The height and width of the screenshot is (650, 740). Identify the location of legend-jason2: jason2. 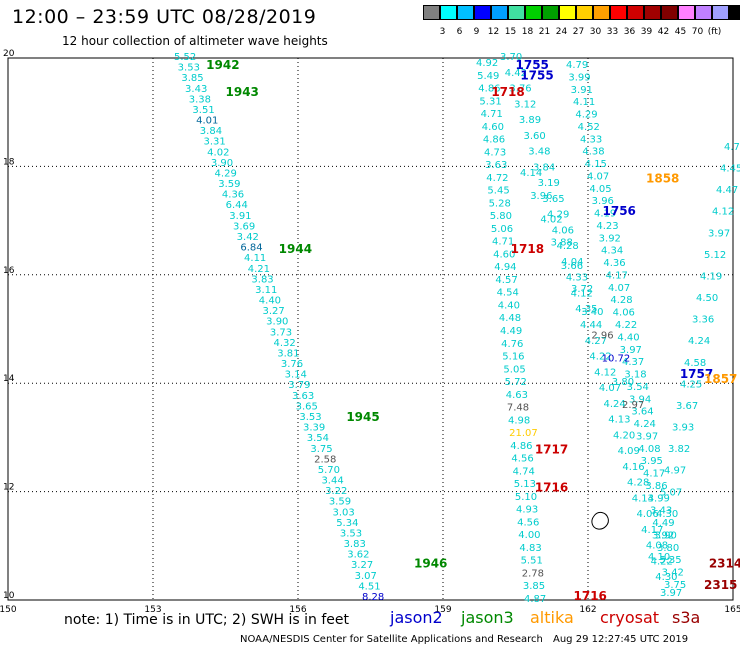
(416, 617).